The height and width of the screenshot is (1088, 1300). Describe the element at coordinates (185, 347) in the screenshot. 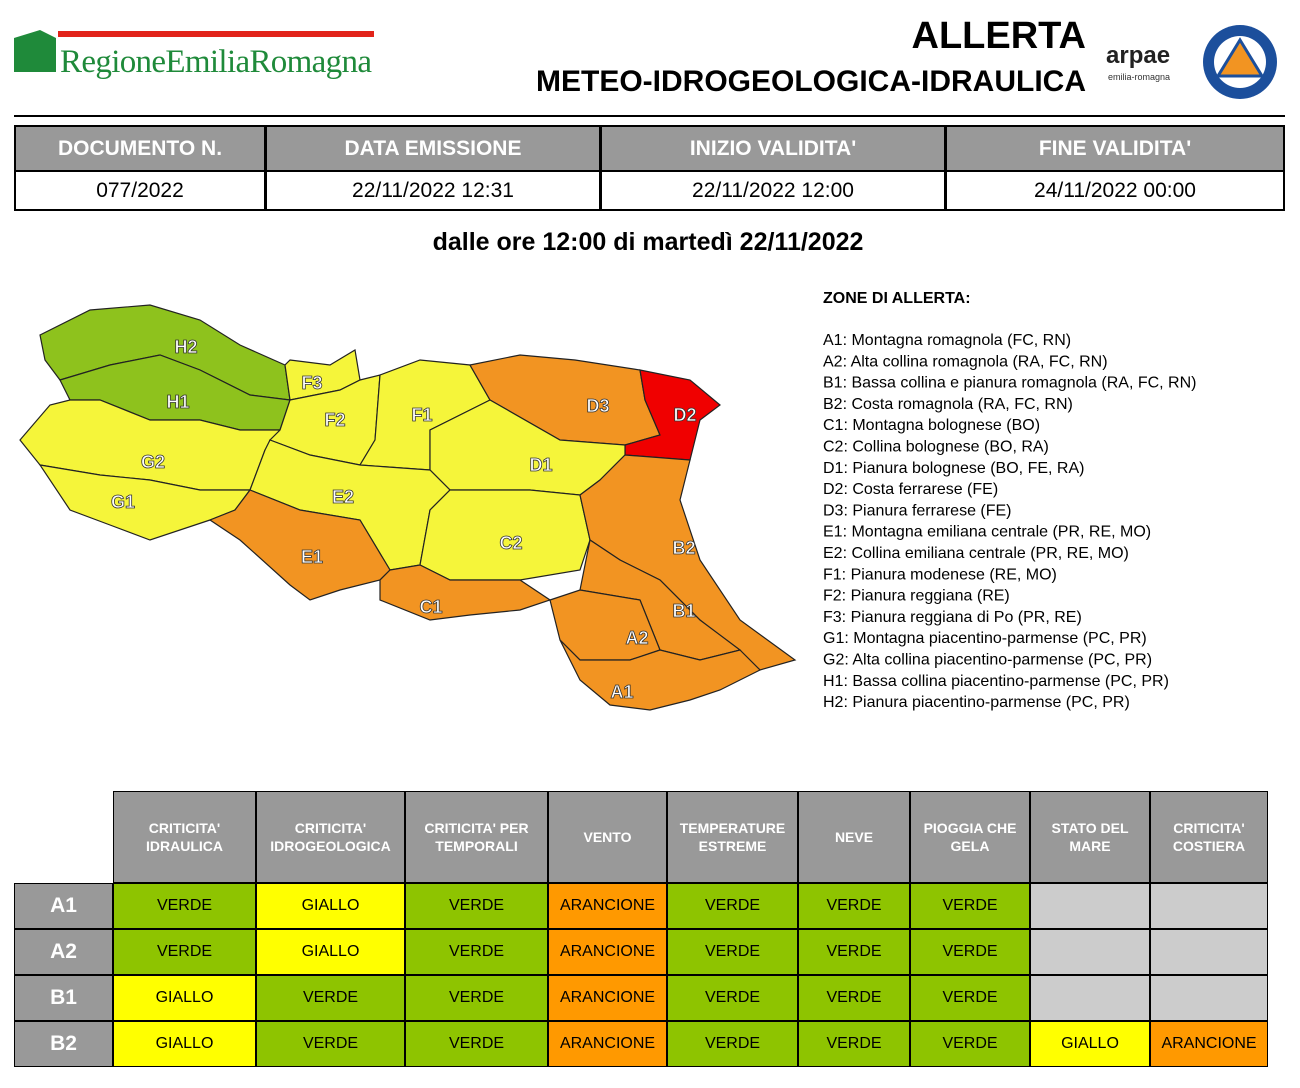

I see `zone-label: H2` at that location.